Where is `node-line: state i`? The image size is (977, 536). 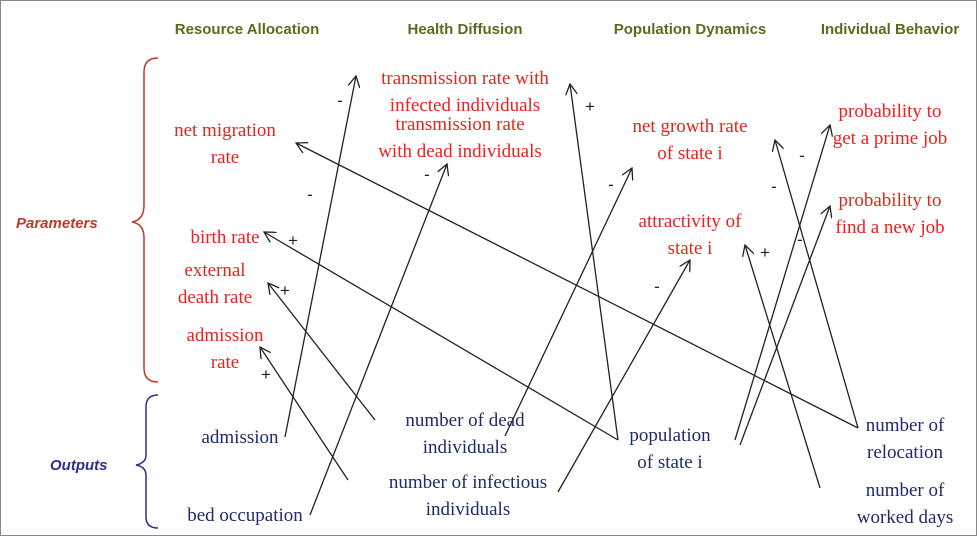
node-line: state i is located at coordinates (690, 248).